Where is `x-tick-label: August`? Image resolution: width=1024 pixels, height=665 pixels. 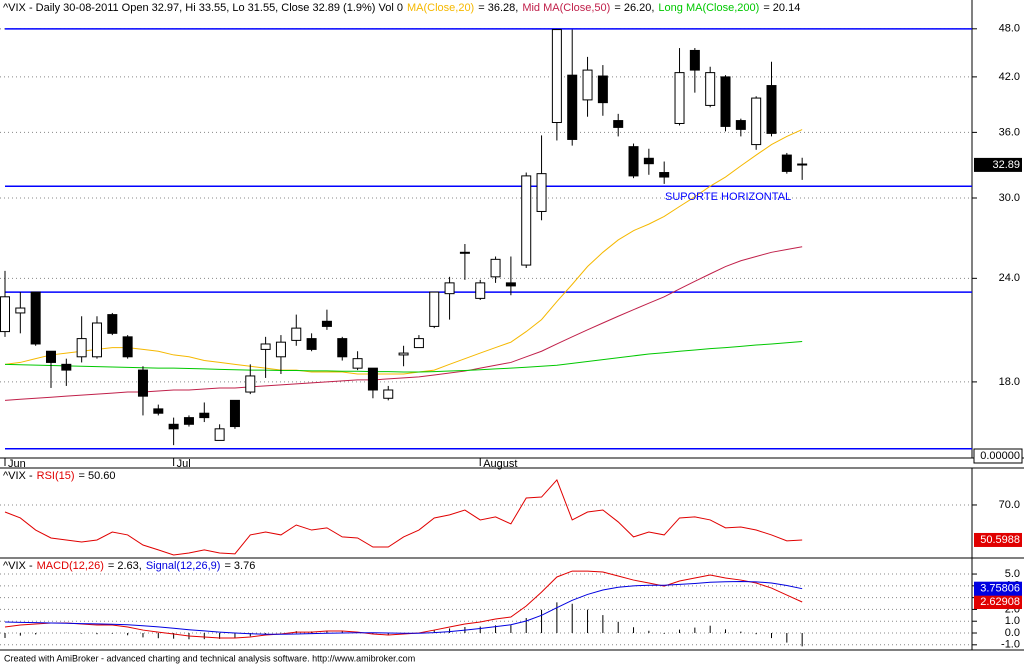 x-tick-label: August is located at coordinates (500, 464).